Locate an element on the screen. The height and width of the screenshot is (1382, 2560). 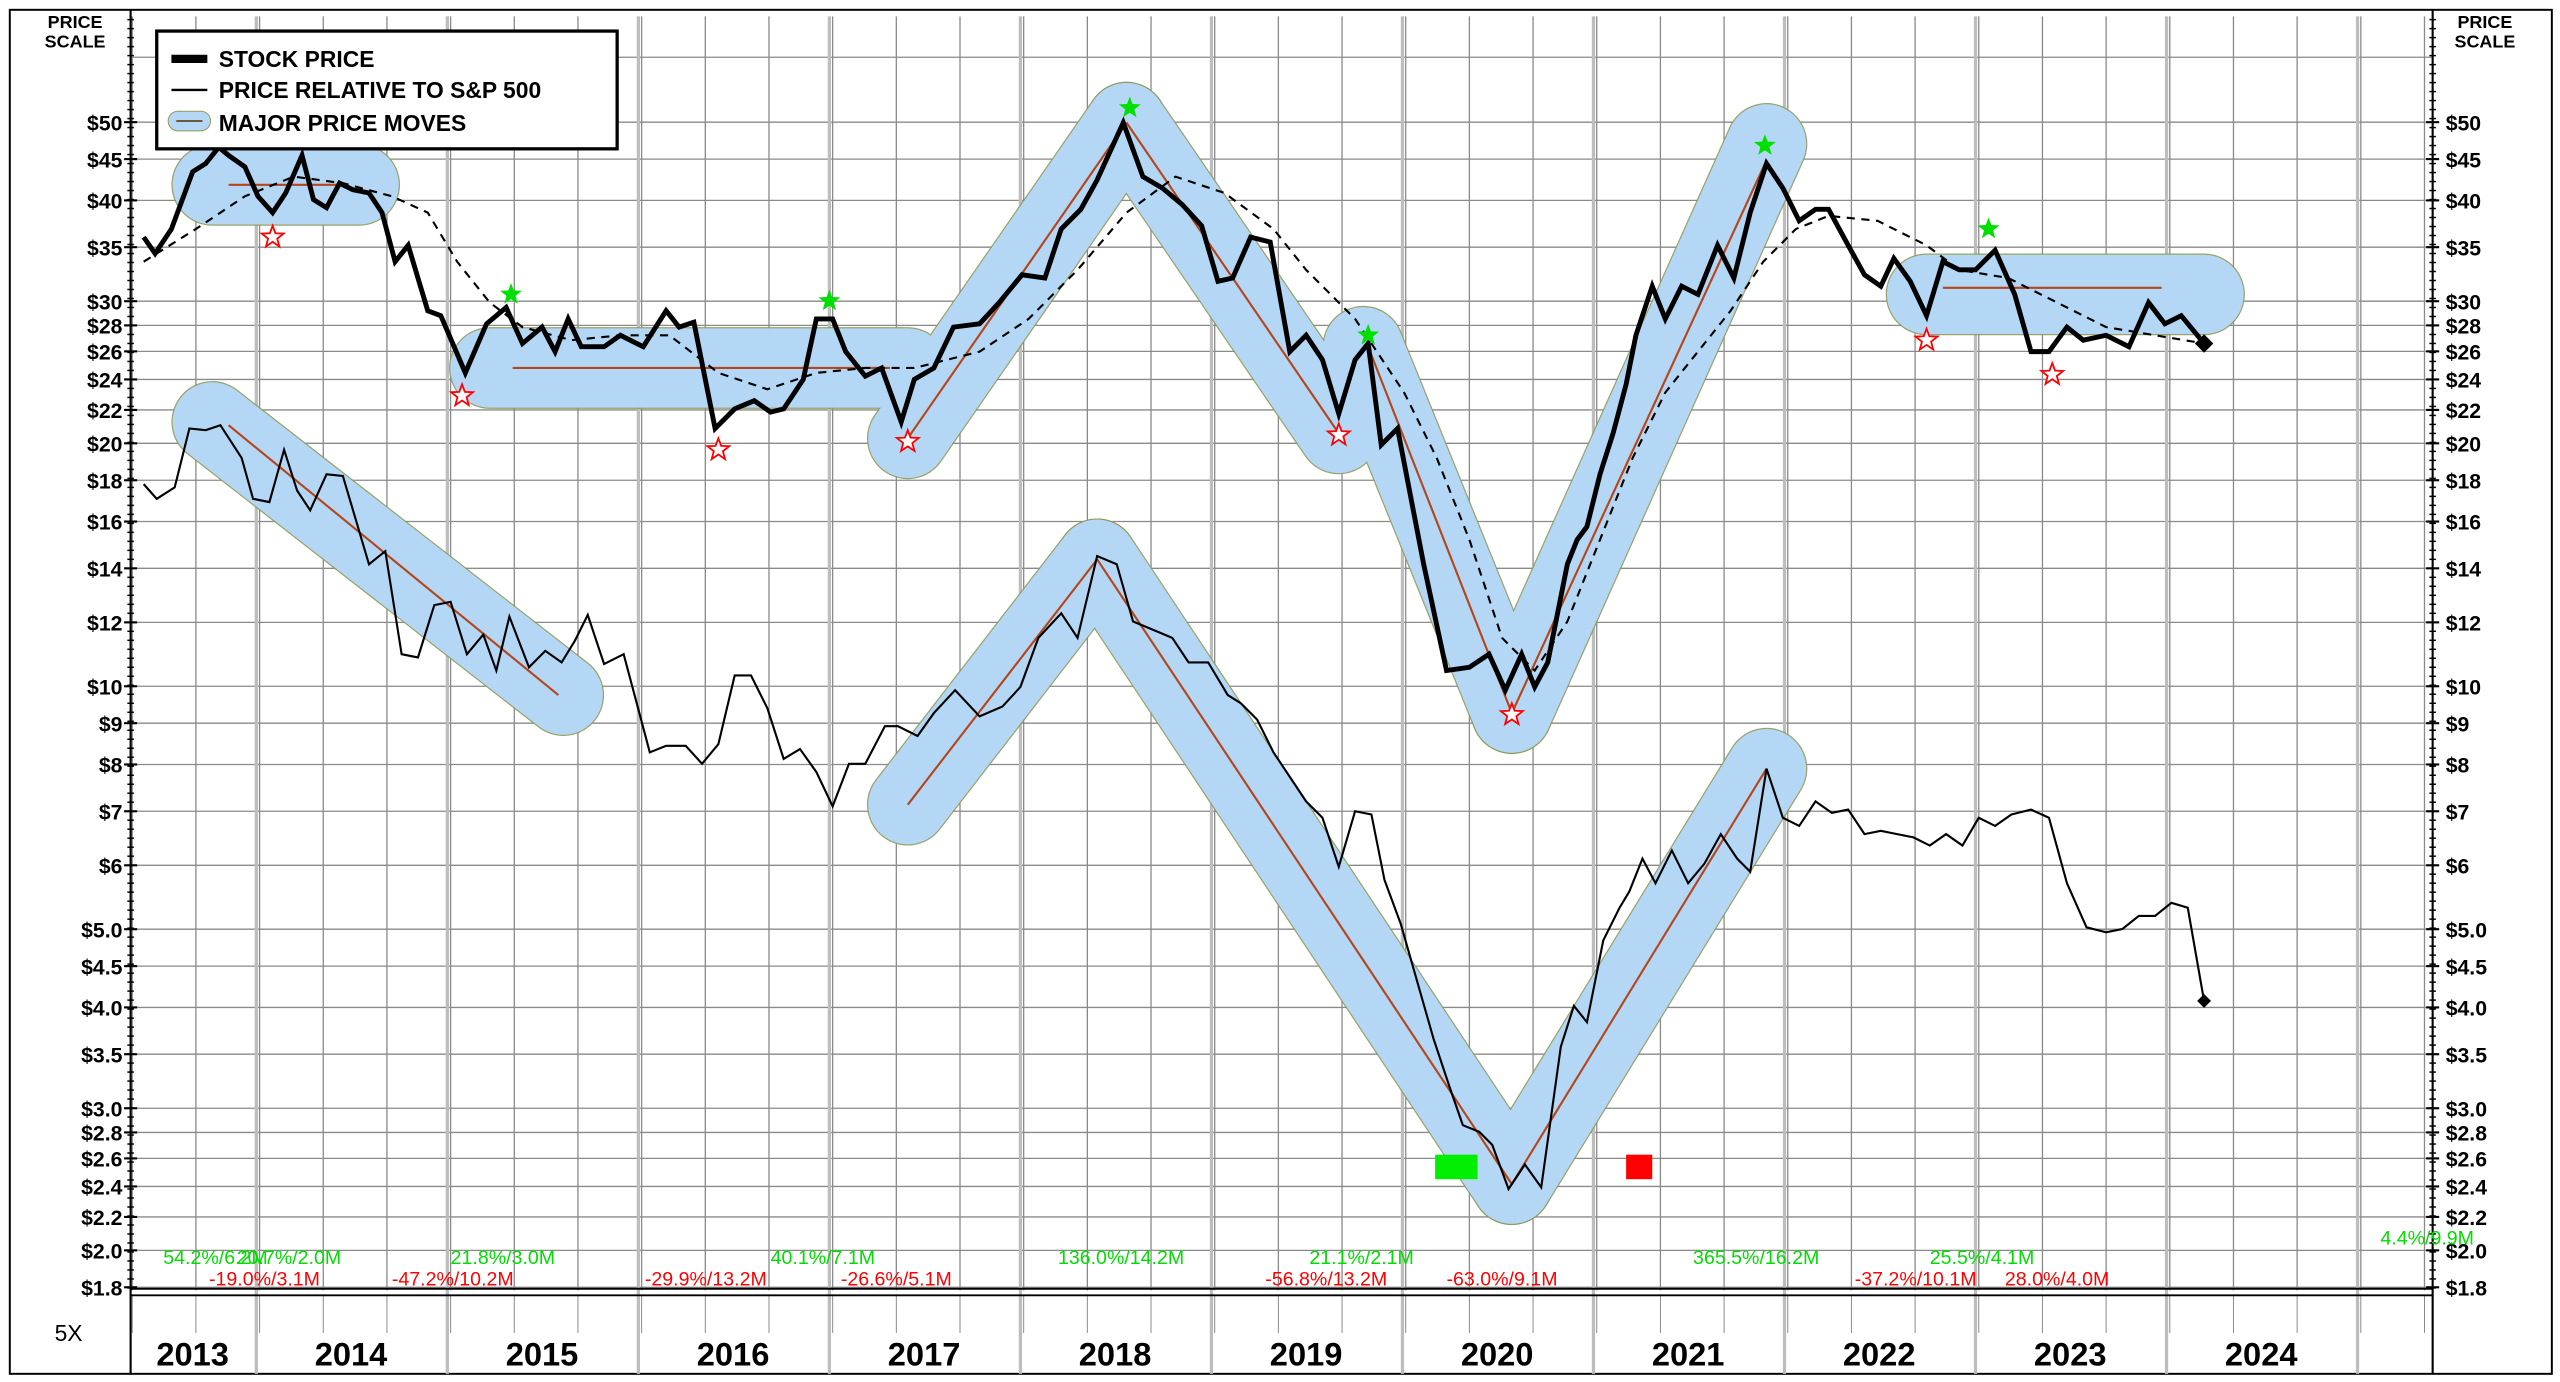
left-axis-tick-label: $1.8 is located at coordinates (101, 1288).